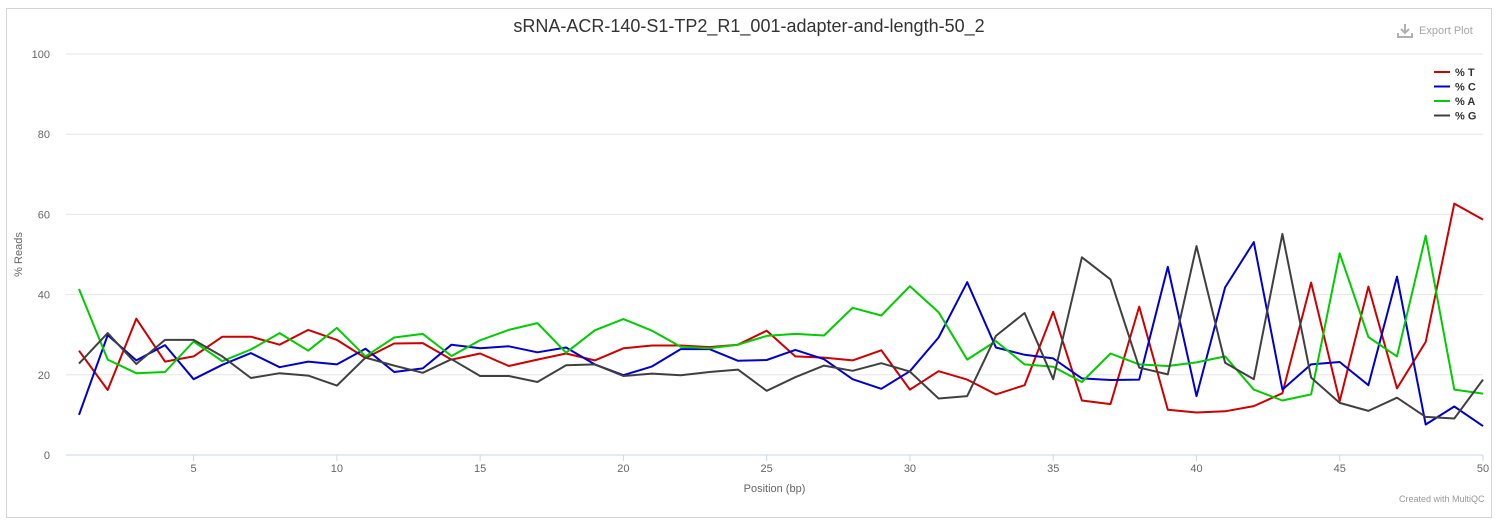 The image size is (1498, 528). Describe the element at coordinates (44, 215) in the screenshot. I see `y-tick-label: 60` at that location.